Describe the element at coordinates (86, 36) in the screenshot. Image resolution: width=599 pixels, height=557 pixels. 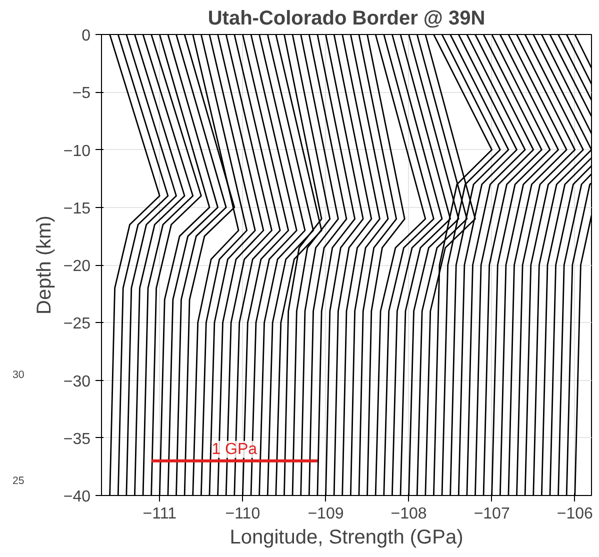
I see `y-tick-label: 0` at that location.